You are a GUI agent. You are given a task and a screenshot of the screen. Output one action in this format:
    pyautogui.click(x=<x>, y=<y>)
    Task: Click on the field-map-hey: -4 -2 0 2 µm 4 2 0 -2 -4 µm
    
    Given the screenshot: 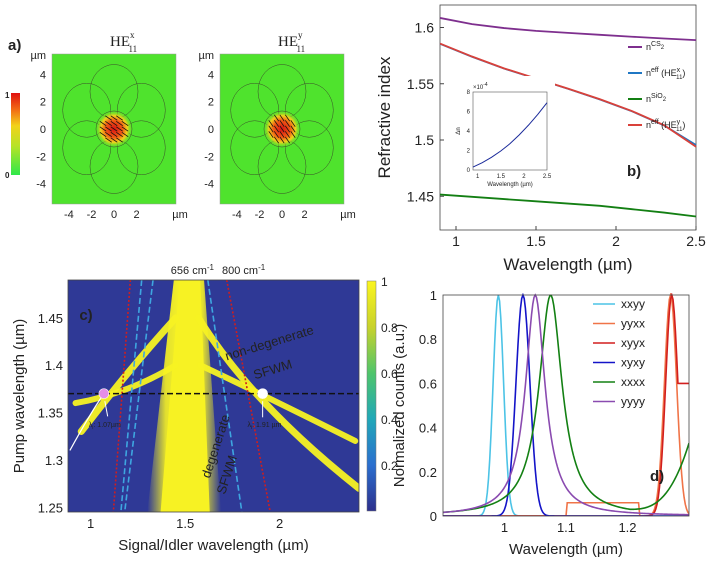 What is the action you would take?
    pyautogui.click(x=276, y=135)
    